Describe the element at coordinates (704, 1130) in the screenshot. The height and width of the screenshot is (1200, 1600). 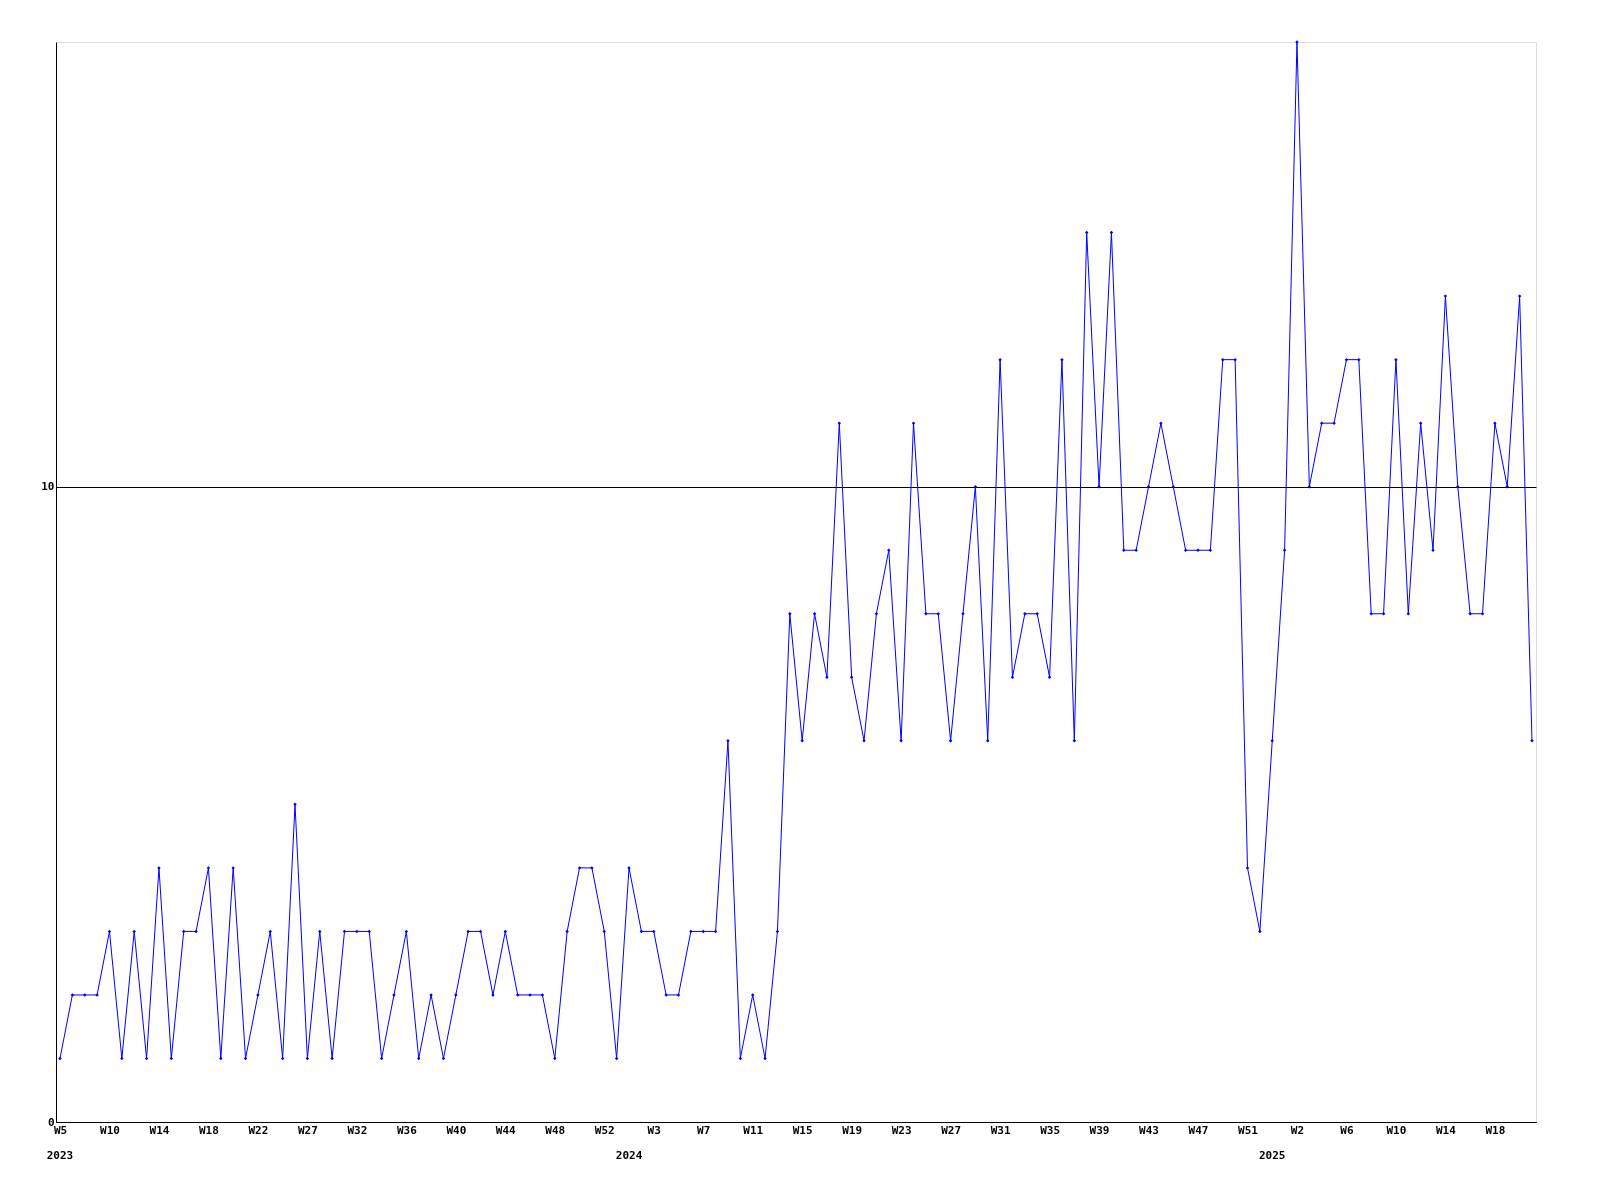
I see `x-tick-label: W7` at that location.